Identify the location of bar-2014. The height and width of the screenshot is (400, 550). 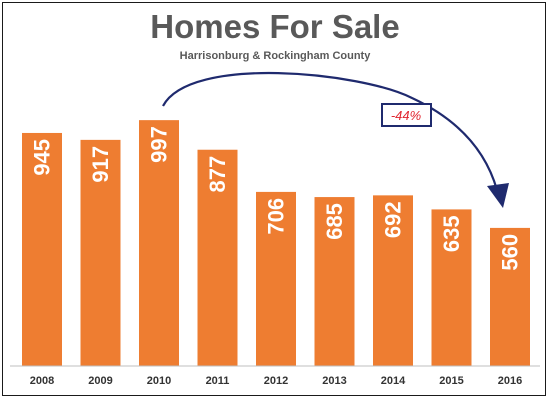
(393, 280).